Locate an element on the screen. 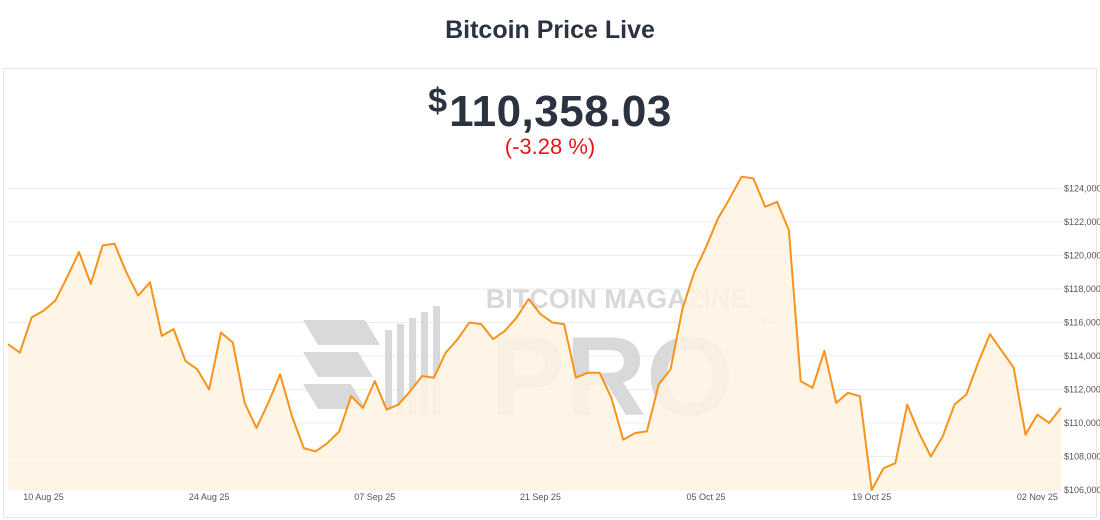  x-tick-label: 24 Aug 25 is located at coordinates (209, 497).